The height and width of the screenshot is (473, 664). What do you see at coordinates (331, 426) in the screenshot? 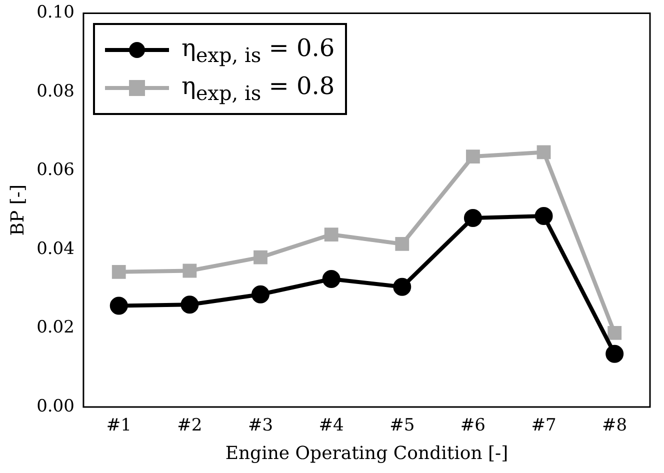
I see `x-tick-label: #4` at bounding box center [331, 426].